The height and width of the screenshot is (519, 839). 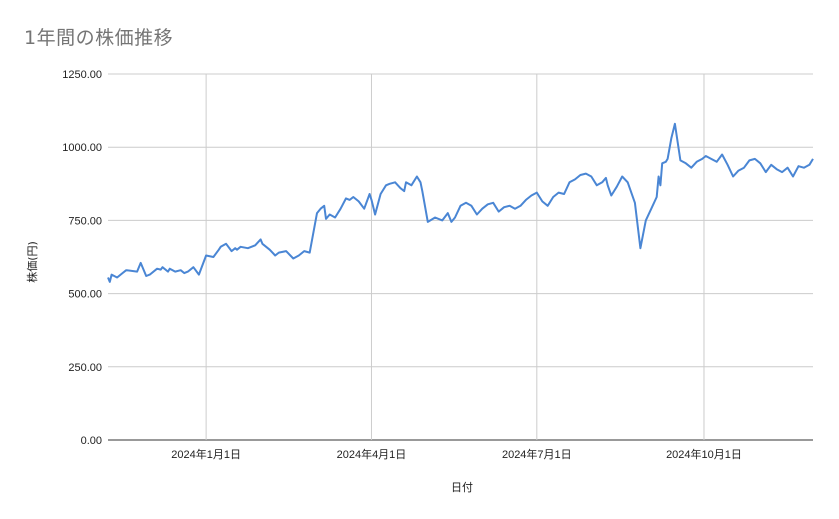 I want to click on x-tick-label: 2024年7月1日, so click(x=537, y=454).